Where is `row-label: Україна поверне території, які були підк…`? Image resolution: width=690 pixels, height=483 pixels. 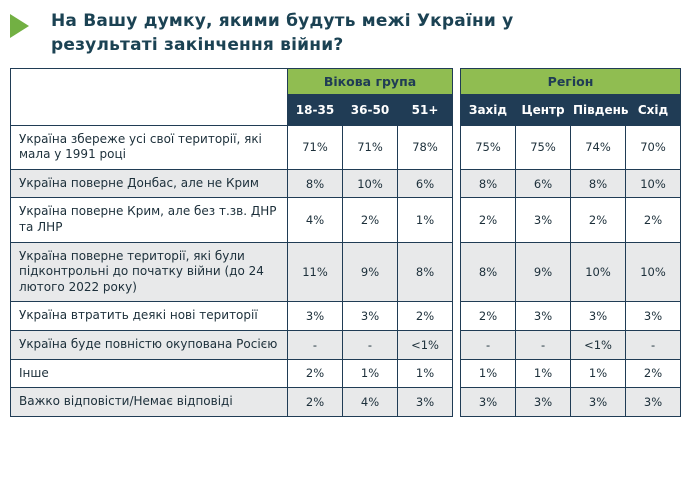 row-label: Україна поверне території, які були підк… is located at coordinates (149, 272).